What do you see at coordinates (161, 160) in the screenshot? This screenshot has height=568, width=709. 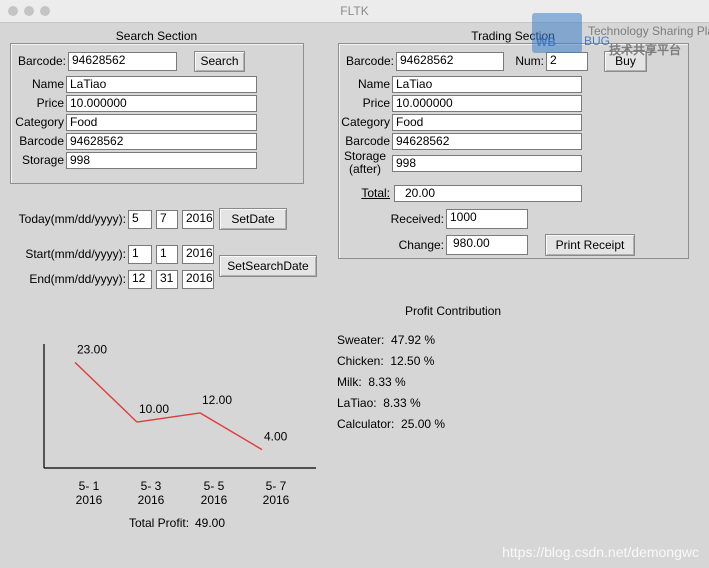 I see `search-storage-field: 998` at bounding box center [161, 160].